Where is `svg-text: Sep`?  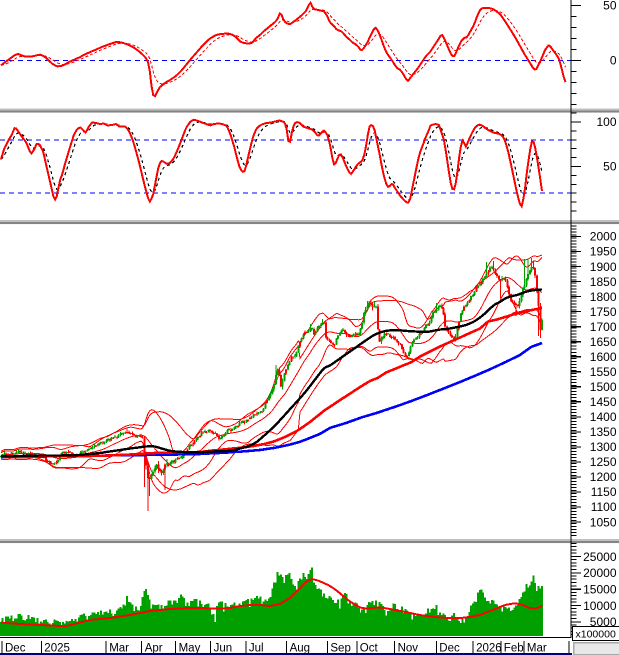
svg-text: Sep is located at coordinates (340, 649).